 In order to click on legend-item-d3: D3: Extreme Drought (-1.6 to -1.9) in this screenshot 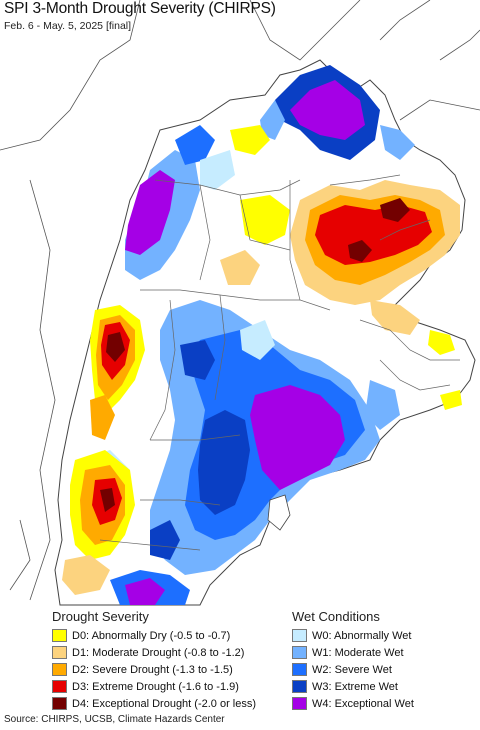, I will do `click(154, 686)`.